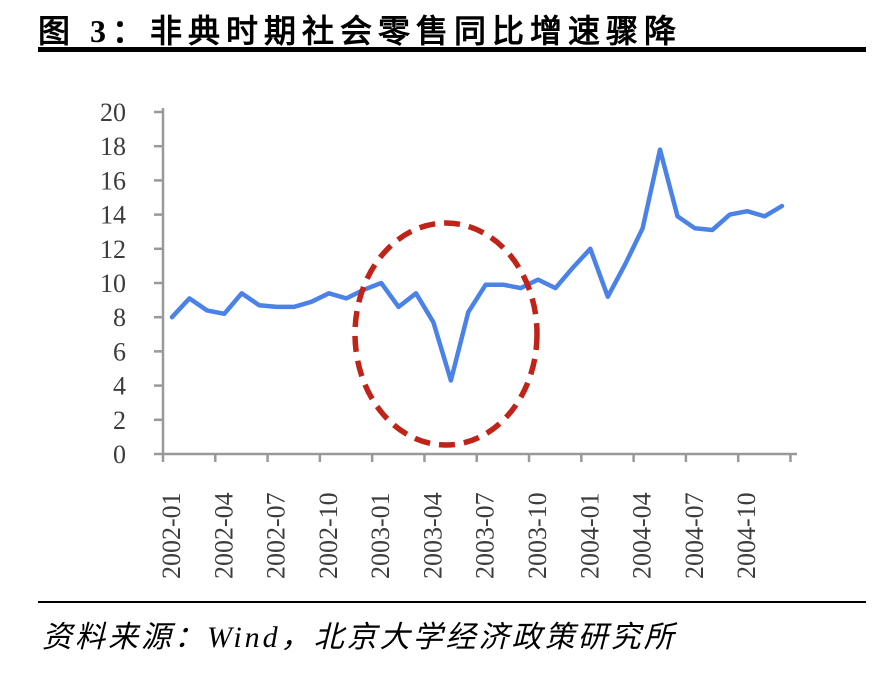 Image resolution: width=896 pixels, height=674 pixels. Describe the element at coordinates (694, 535) in the screenshot. I see `x-tick-label: 2004-07` at that location.